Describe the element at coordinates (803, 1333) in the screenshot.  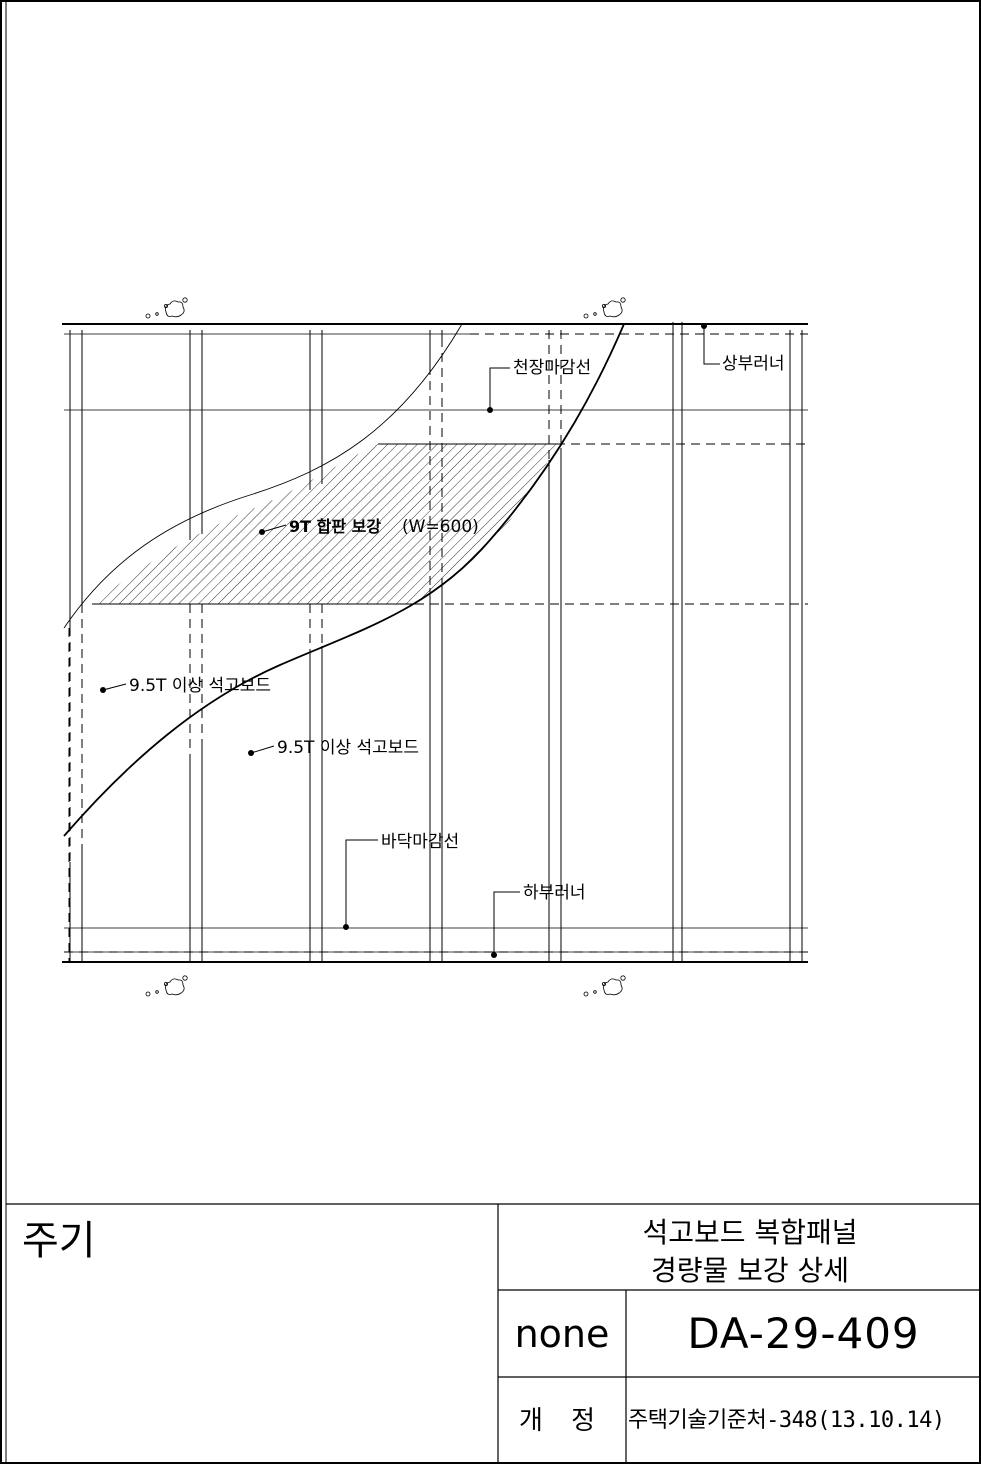
I see `drawing-number: DA-29-409` at that location.